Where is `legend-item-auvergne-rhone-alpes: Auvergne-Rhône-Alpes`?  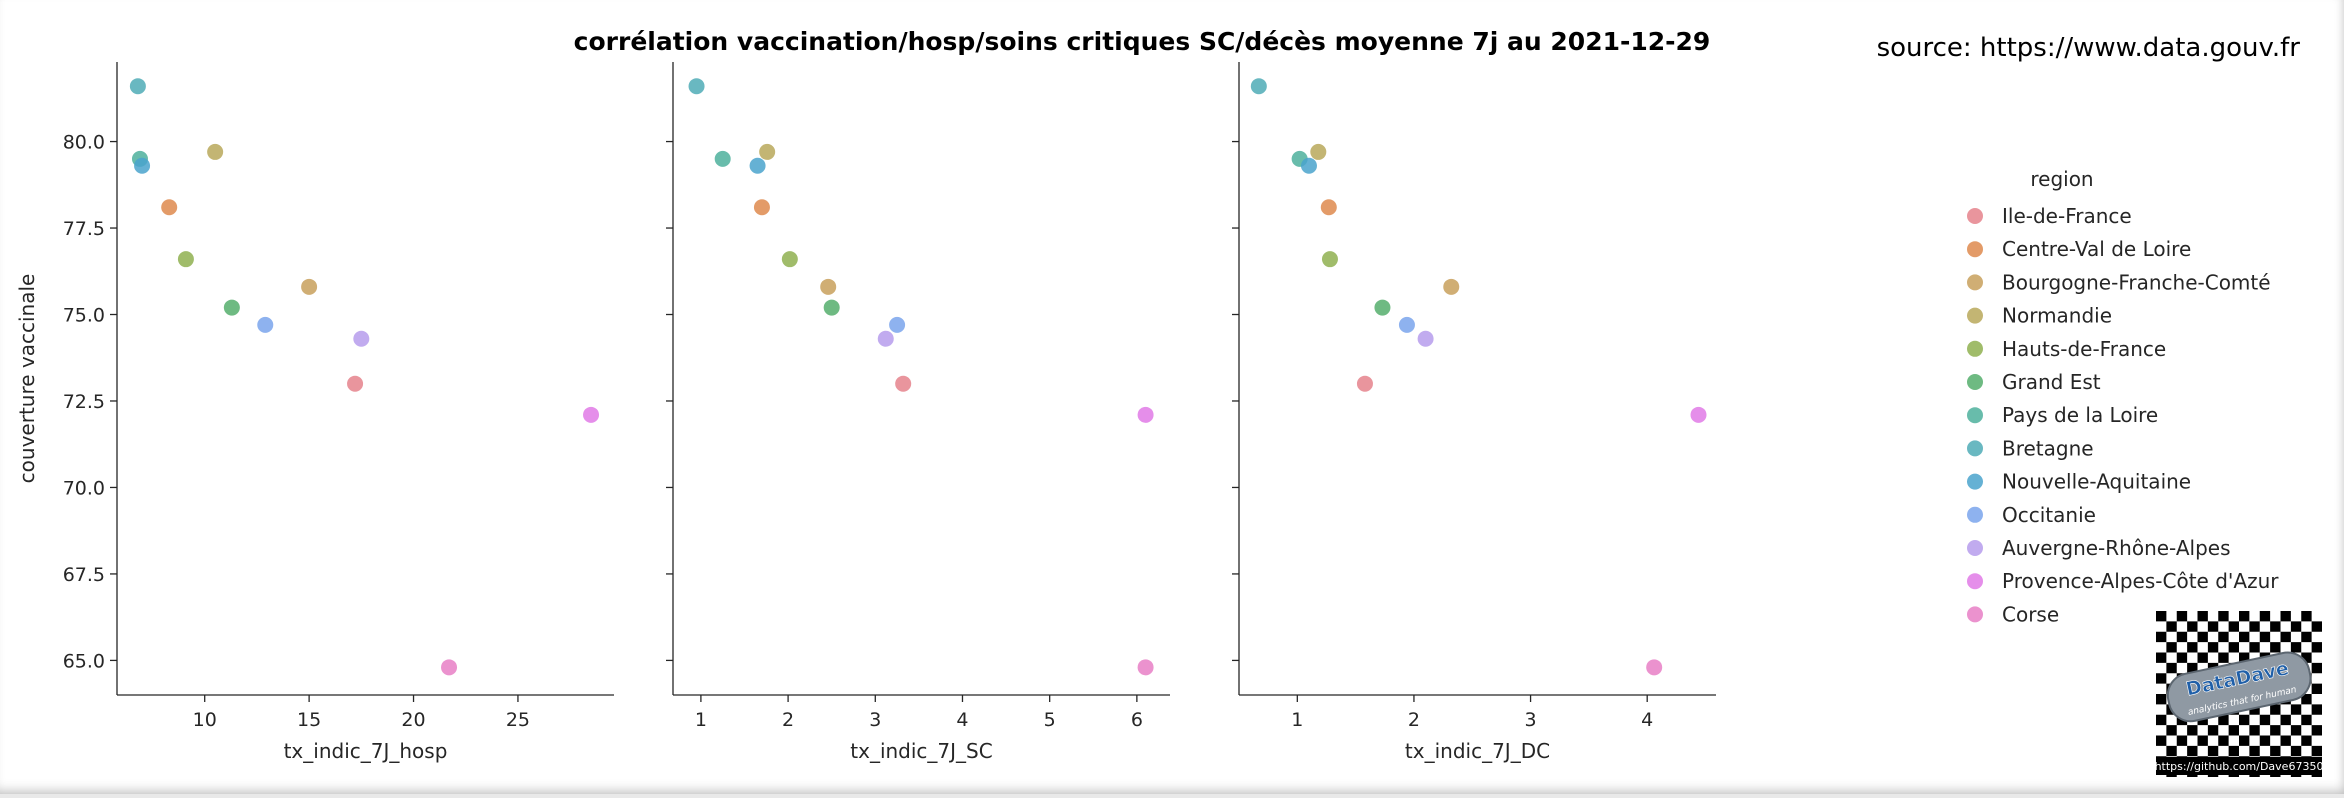
legend-item-auvergne-rhone-alpes: Auvergne-Rhône-Alpes is located at coordinates (2099, 548).